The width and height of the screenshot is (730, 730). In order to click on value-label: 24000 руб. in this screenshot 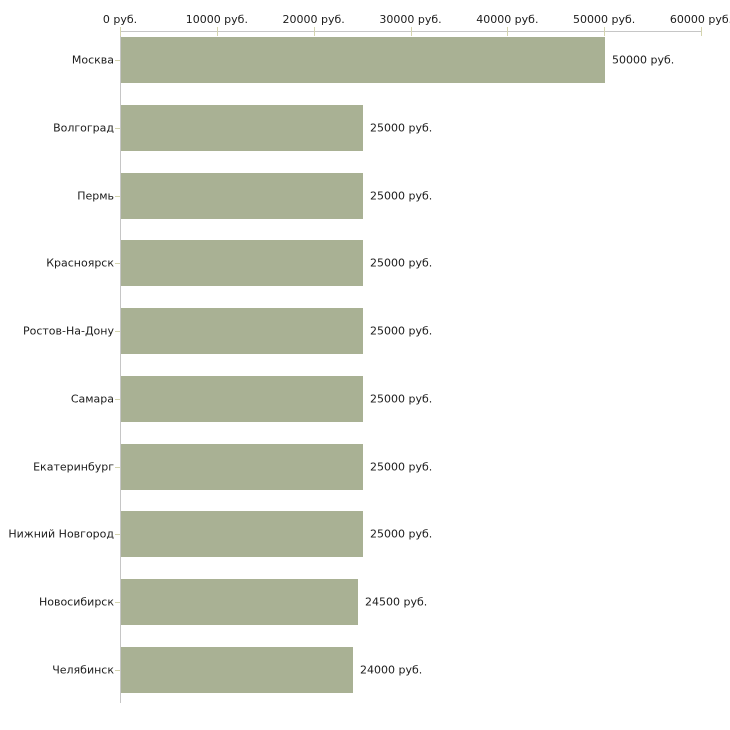, I will do `click(391, 670)`.